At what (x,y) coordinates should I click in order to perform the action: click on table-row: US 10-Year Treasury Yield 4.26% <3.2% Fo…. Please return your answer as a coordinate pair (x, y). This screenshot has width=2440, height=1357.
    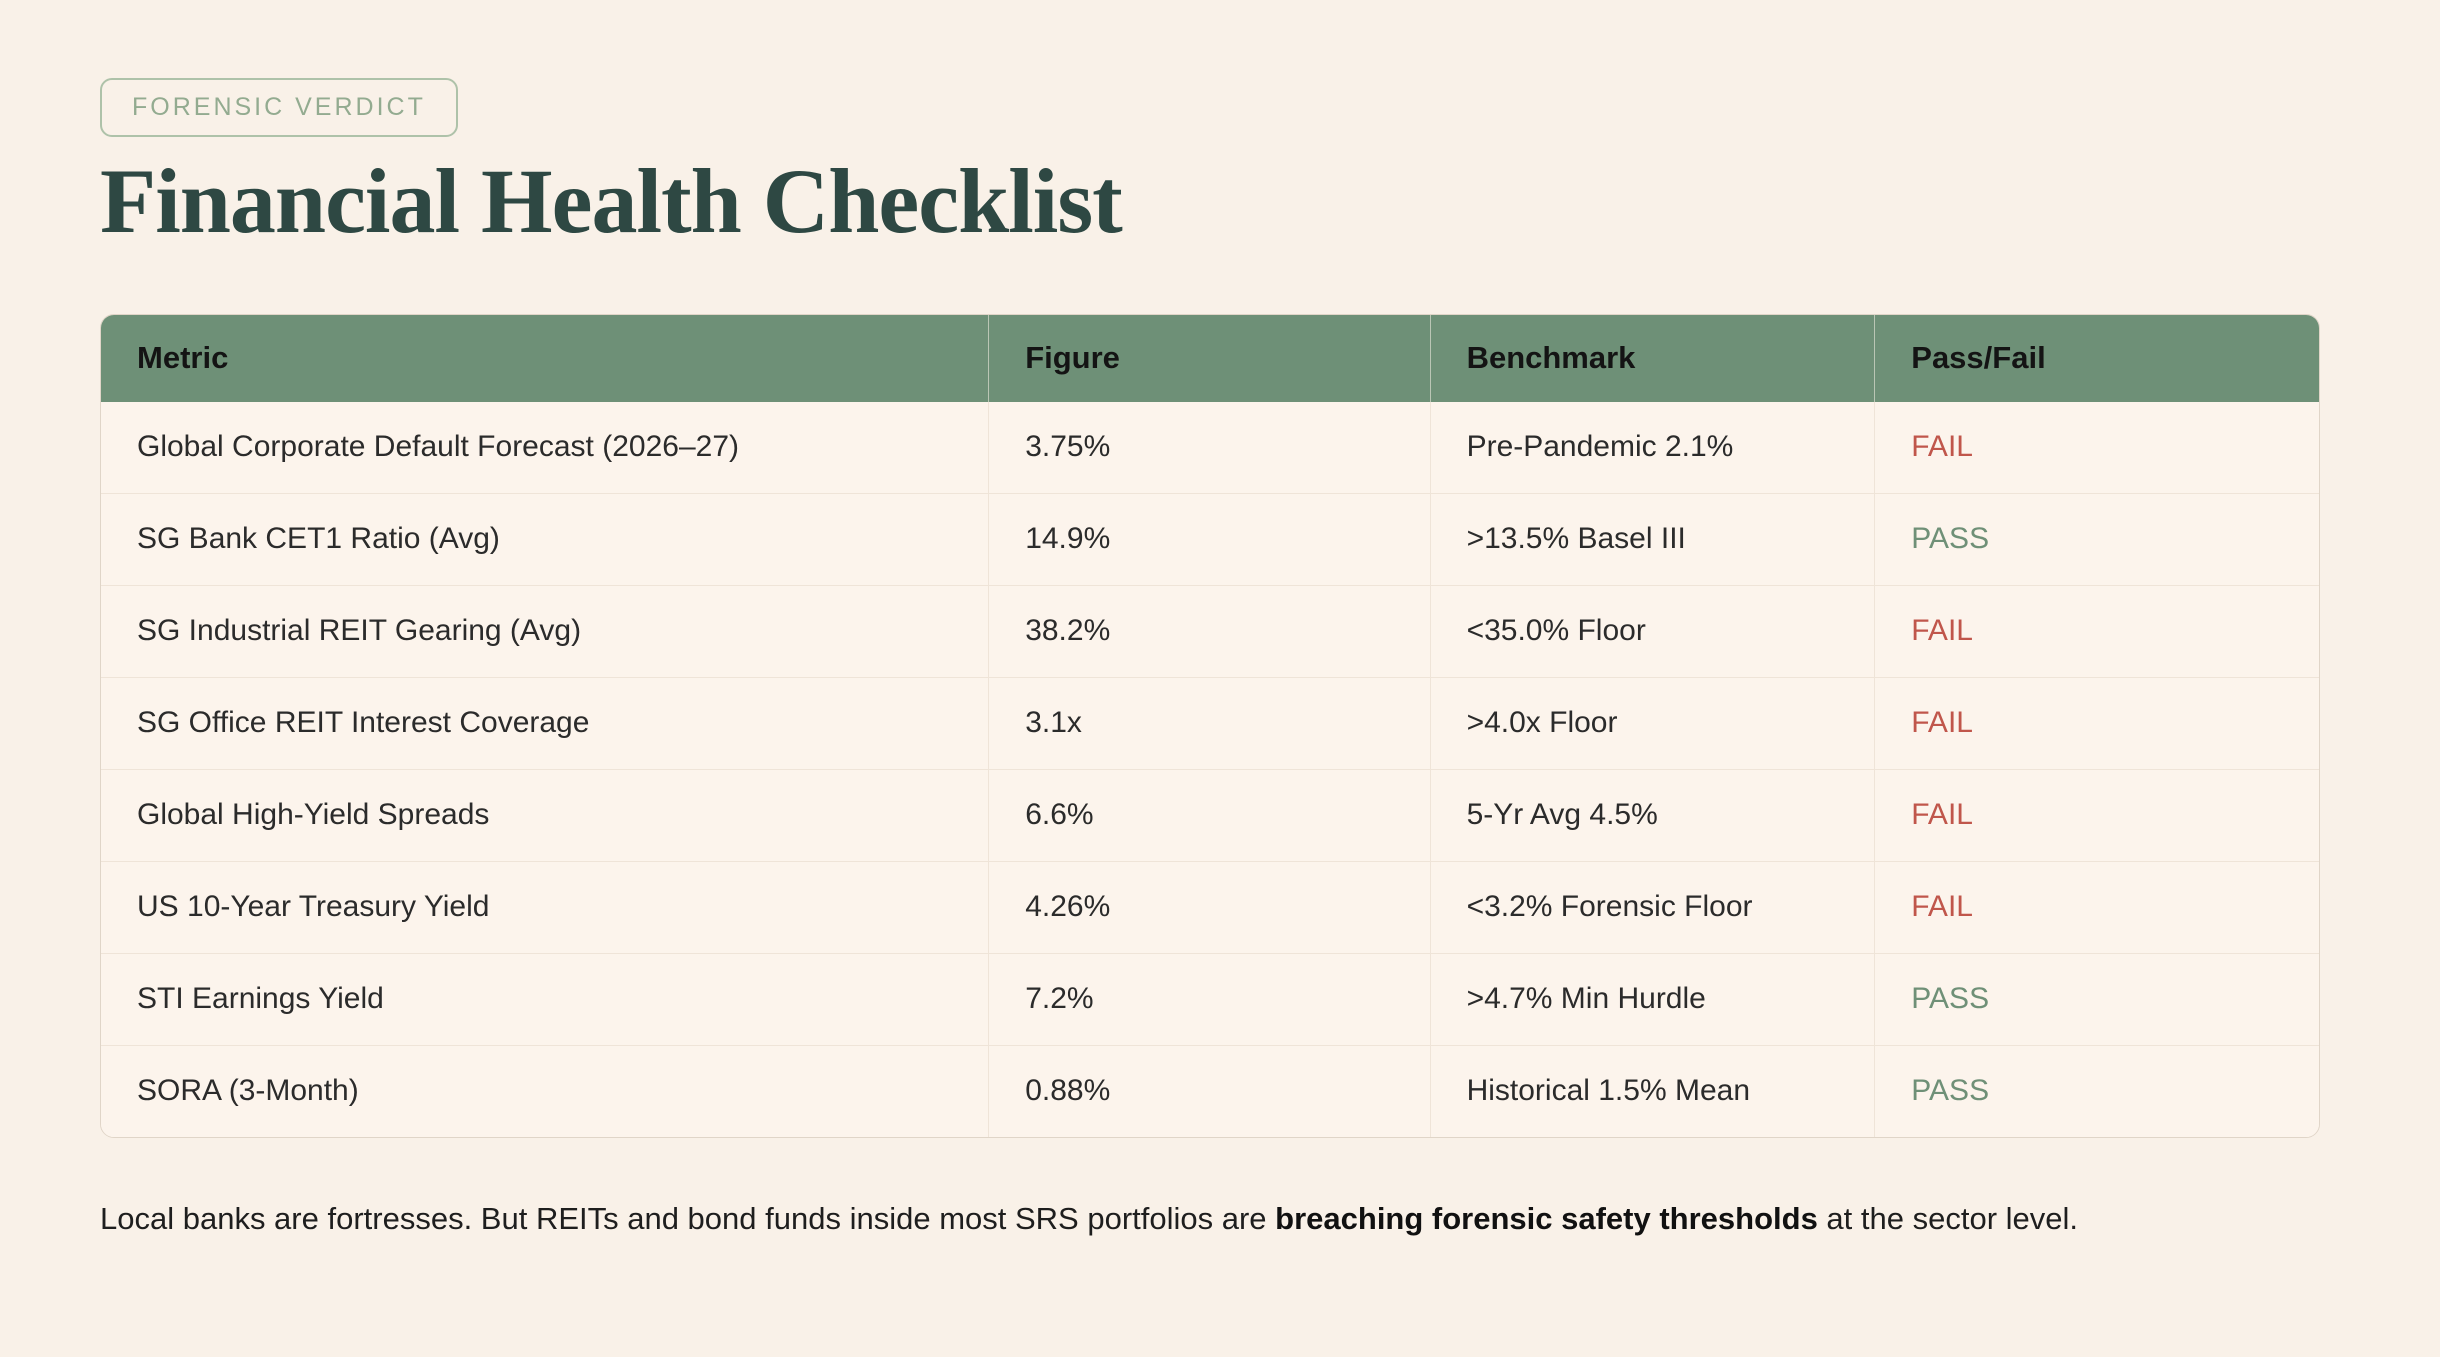
    Looking at the image, I should click on (1210, 906).